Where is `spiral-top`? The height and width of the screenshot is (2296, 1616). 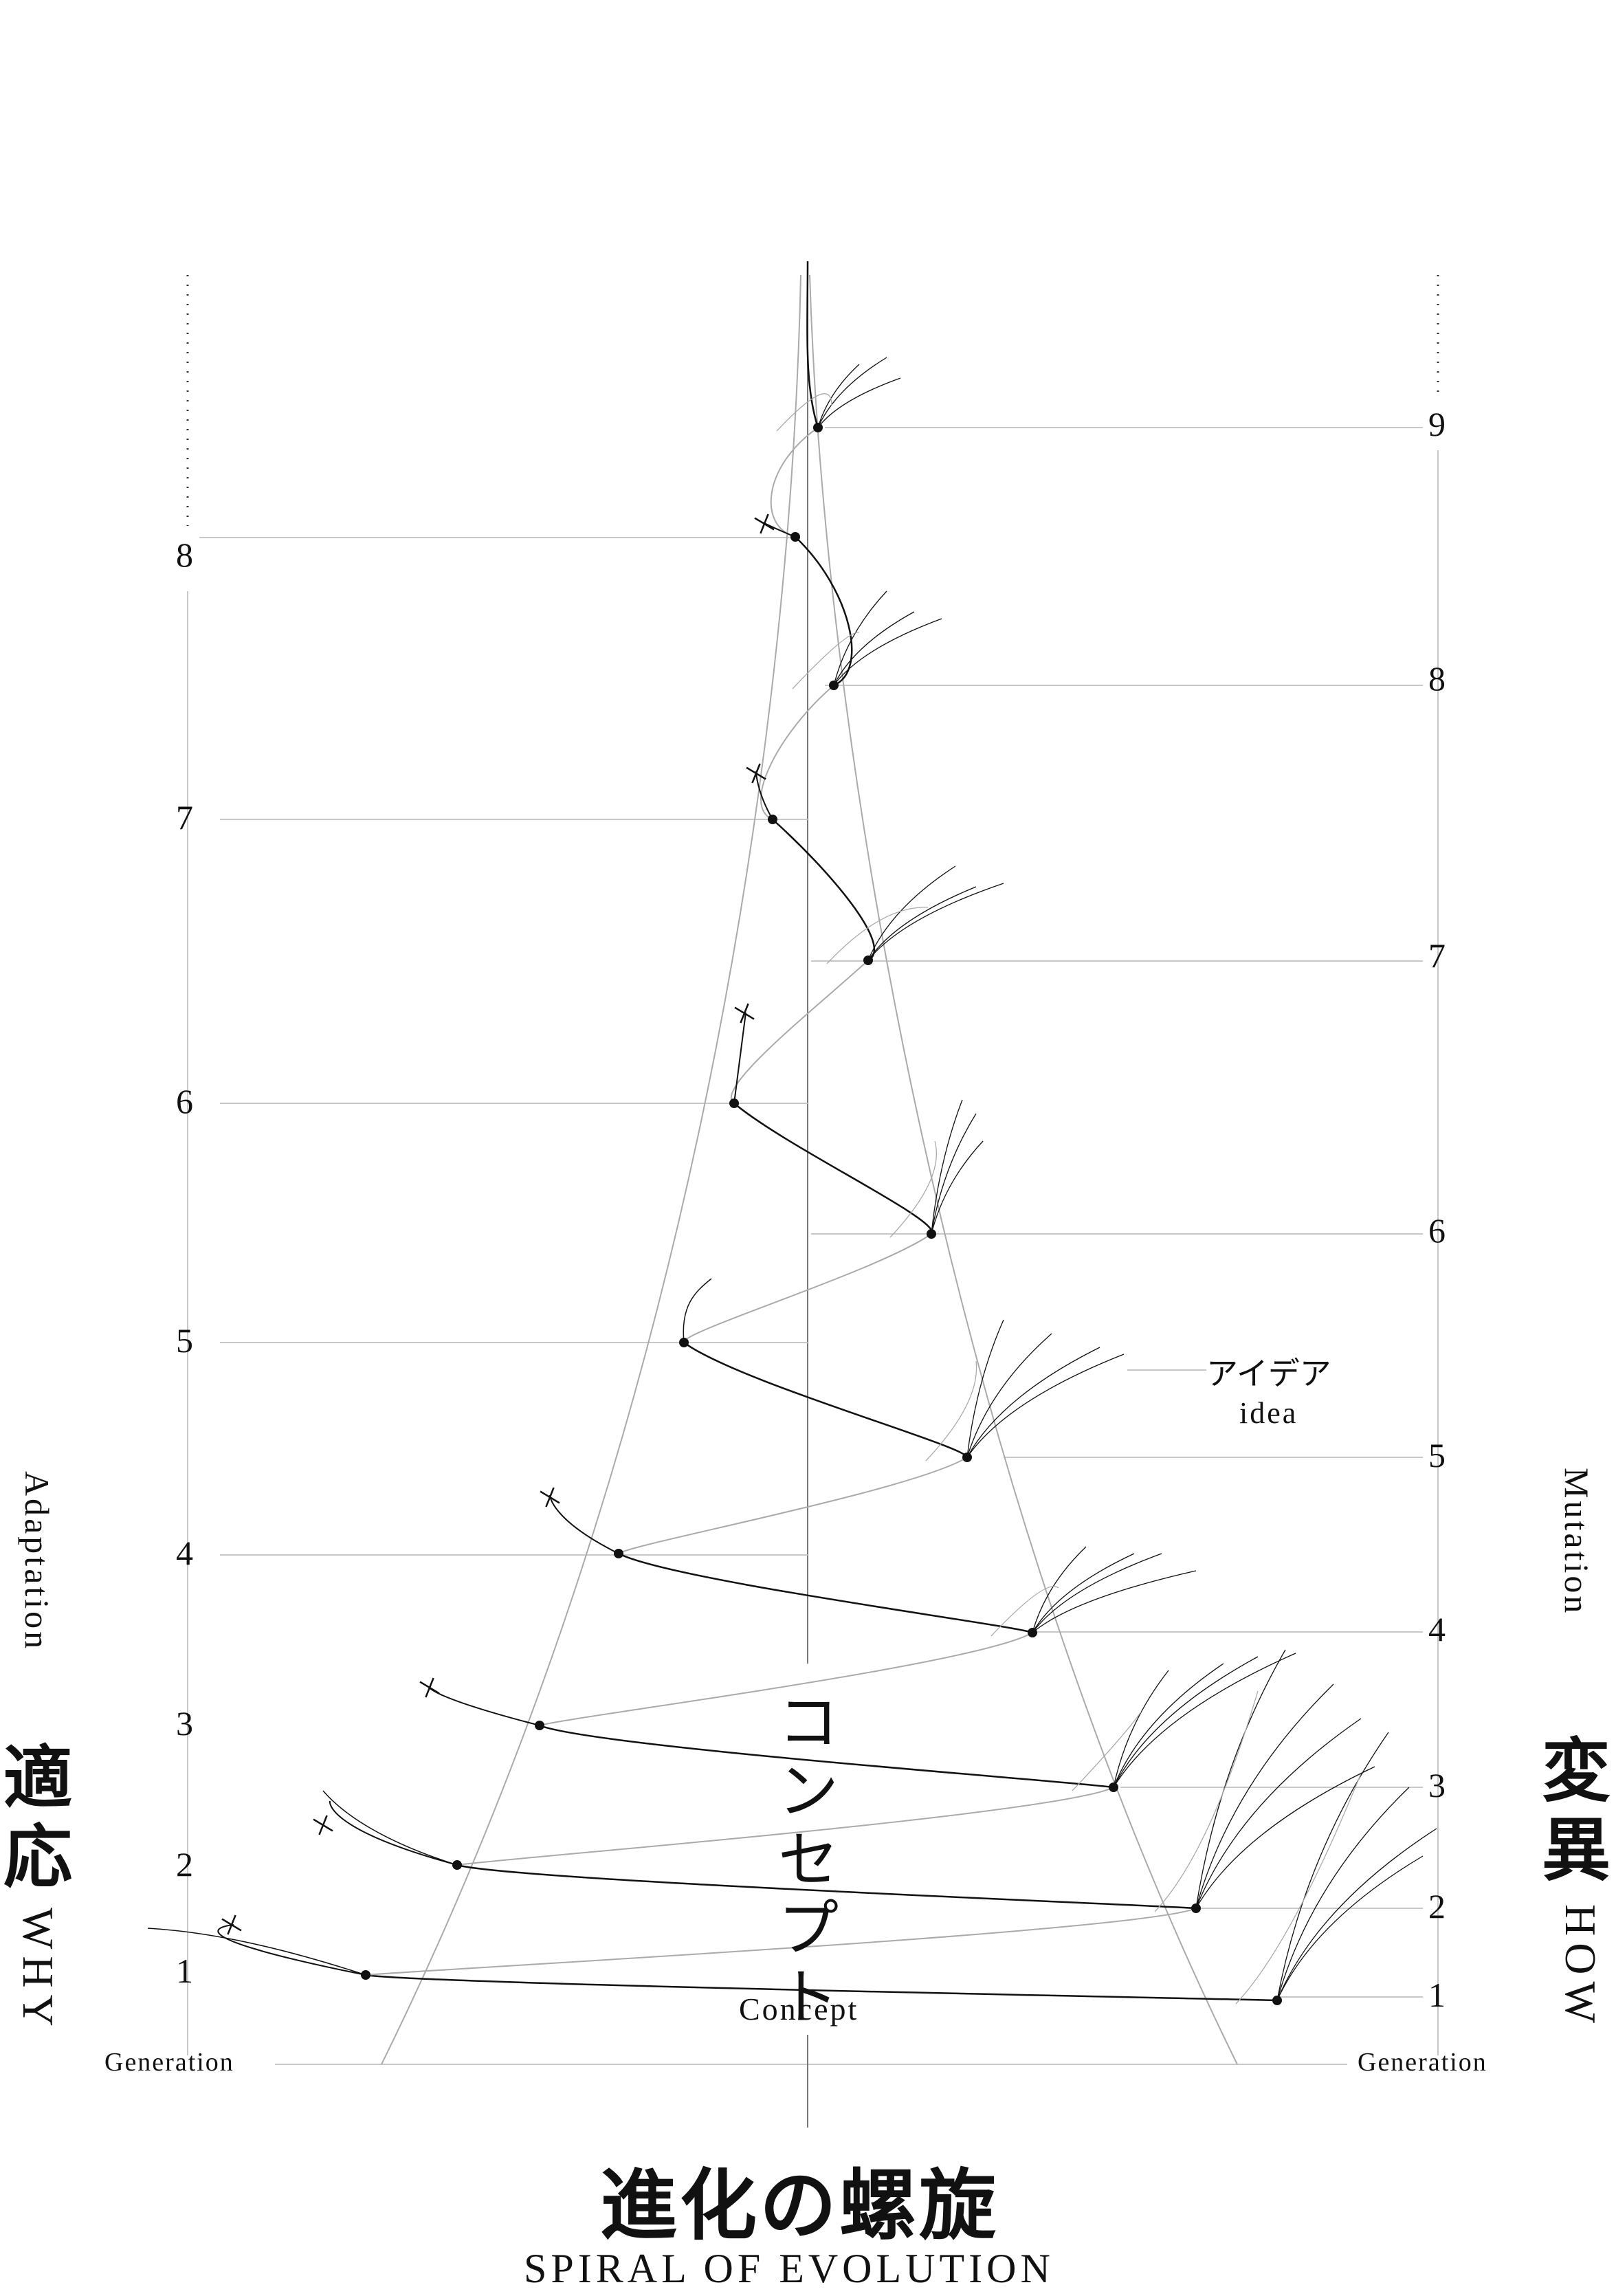 spiral-top is located at coordinates (812, 344).